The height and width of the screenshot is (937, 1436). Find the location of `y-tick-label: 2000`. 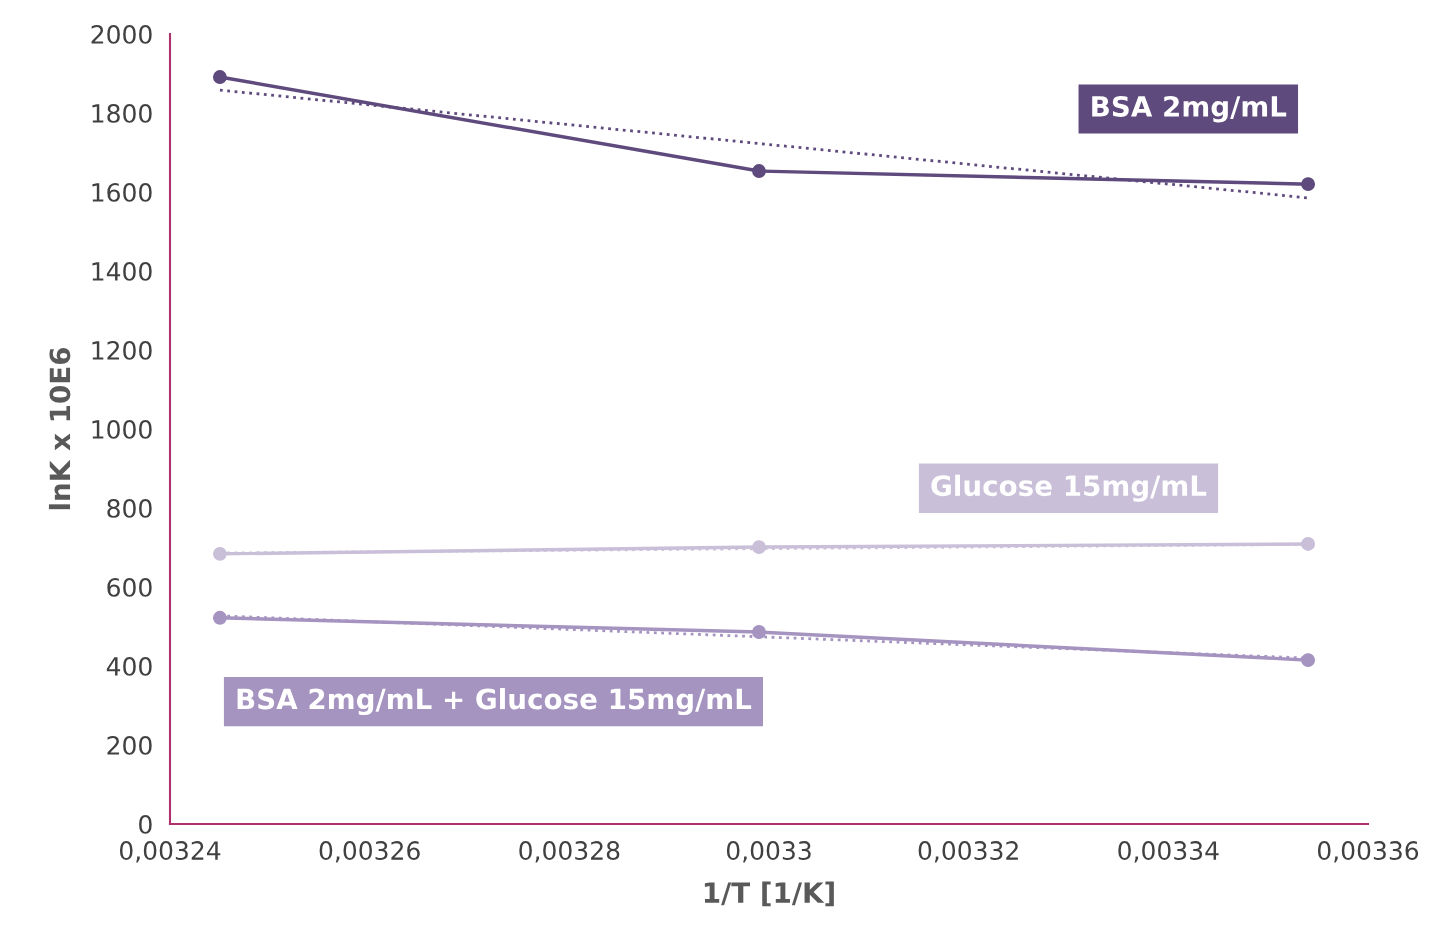

y-tick-label: 2000 is located at coordinates (121, 34).